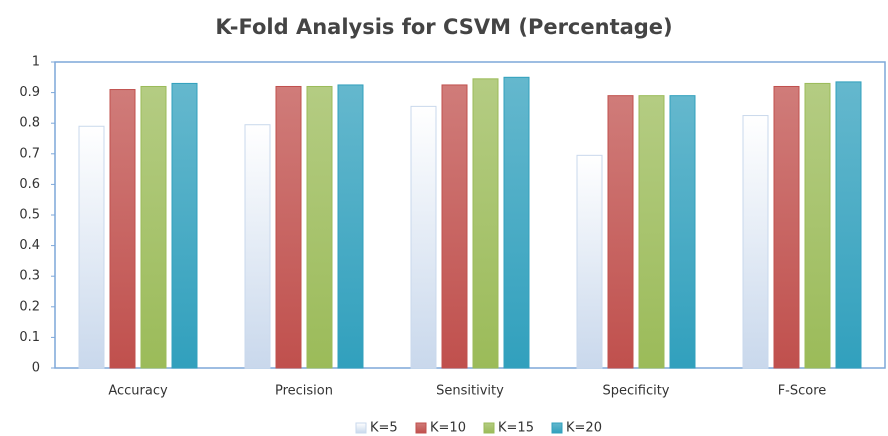 The image size is (888, 436). What do you see at coordinates (29, 276) in the screenshot?
I see `y-tick-label: 0.3` at bounding box center [29, 276].